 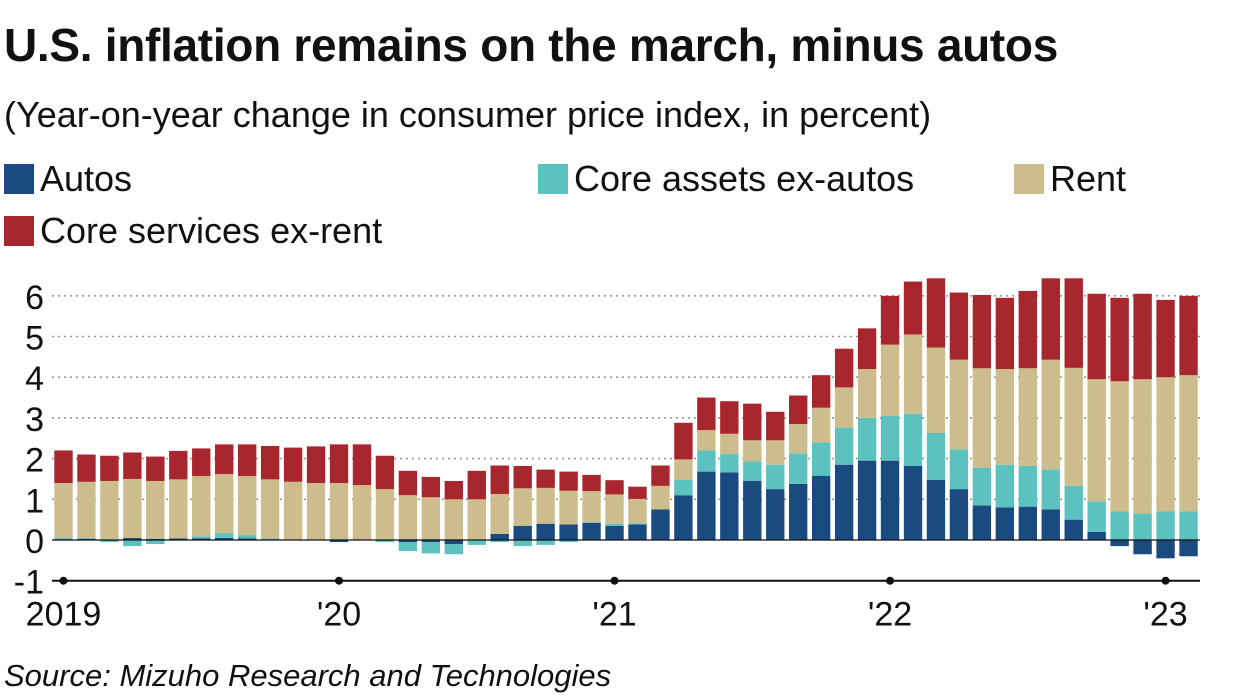 What do you see at coordinates (64, 615) in the screenshot?
I see `x-tick-label: 2019` at bounding box center [64, 615].